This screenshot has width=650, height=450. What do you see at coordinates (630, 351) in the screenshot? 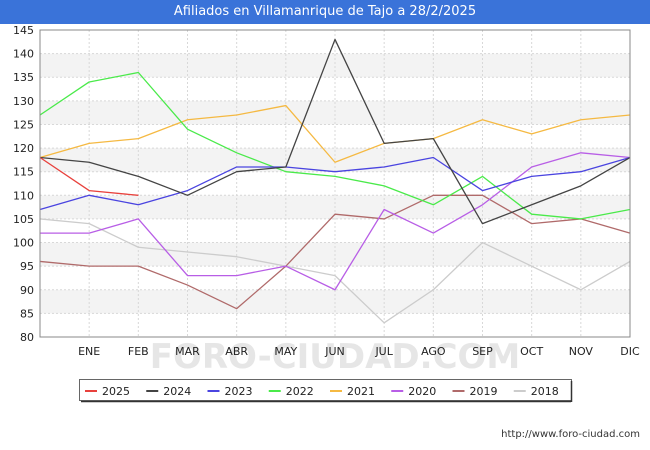
I see `x-tick-label: DIC` at bounding box center [630, 351].